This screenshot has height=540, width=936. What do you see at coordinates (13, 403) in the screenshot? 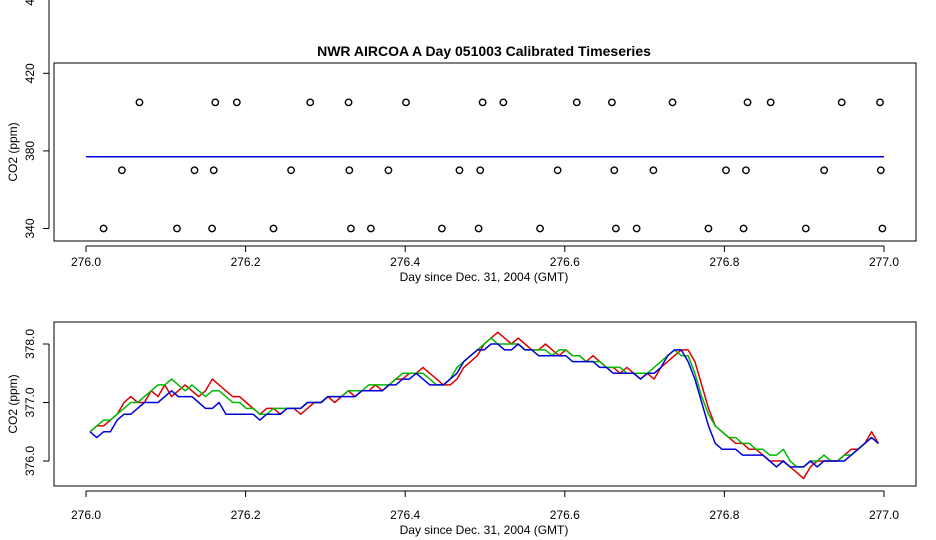
I see `y-axis-label-bottom: CO2 (ppm)` at bounding box center [13, 403].